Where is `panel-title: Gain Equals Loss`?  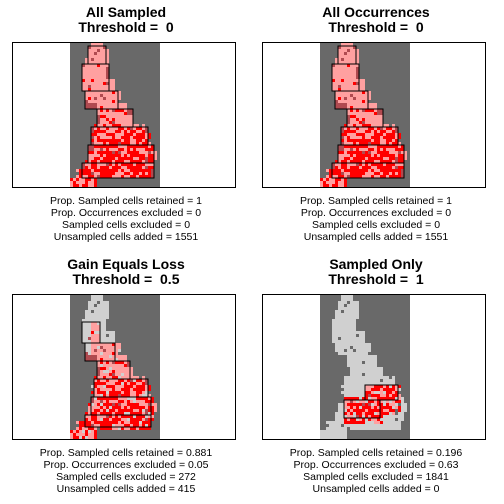
panel-title: Gain Equals Loss is located at coordinates (126, 264).